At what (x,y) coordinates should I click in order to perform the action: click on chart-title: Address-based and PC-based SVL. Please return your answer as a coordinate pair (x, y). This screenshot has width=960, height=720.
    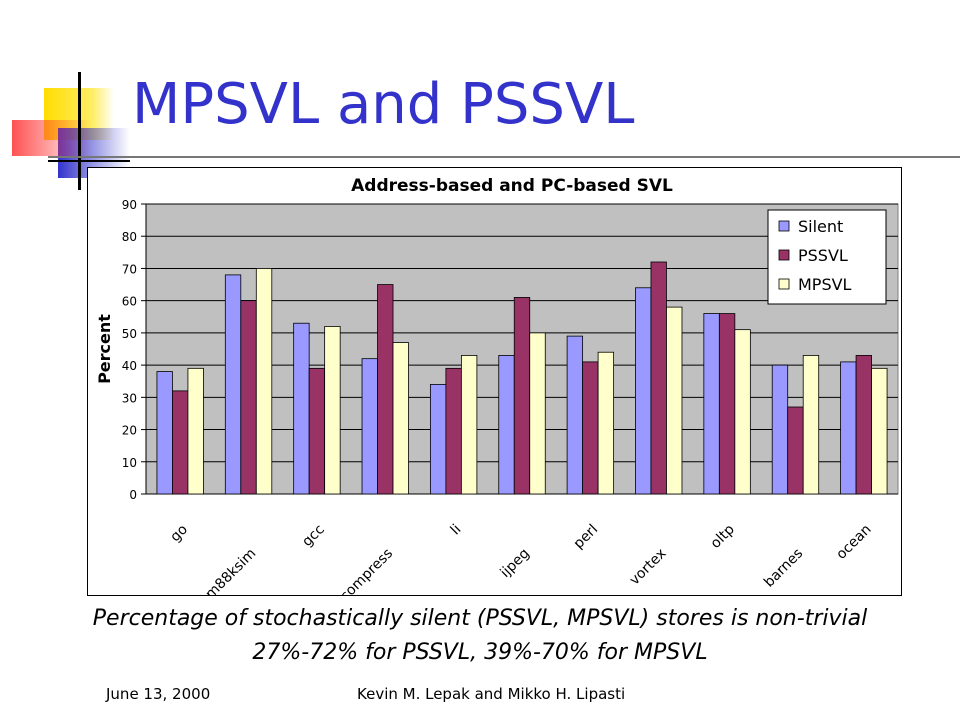
    Looking at the image, I should click on (512, 186).